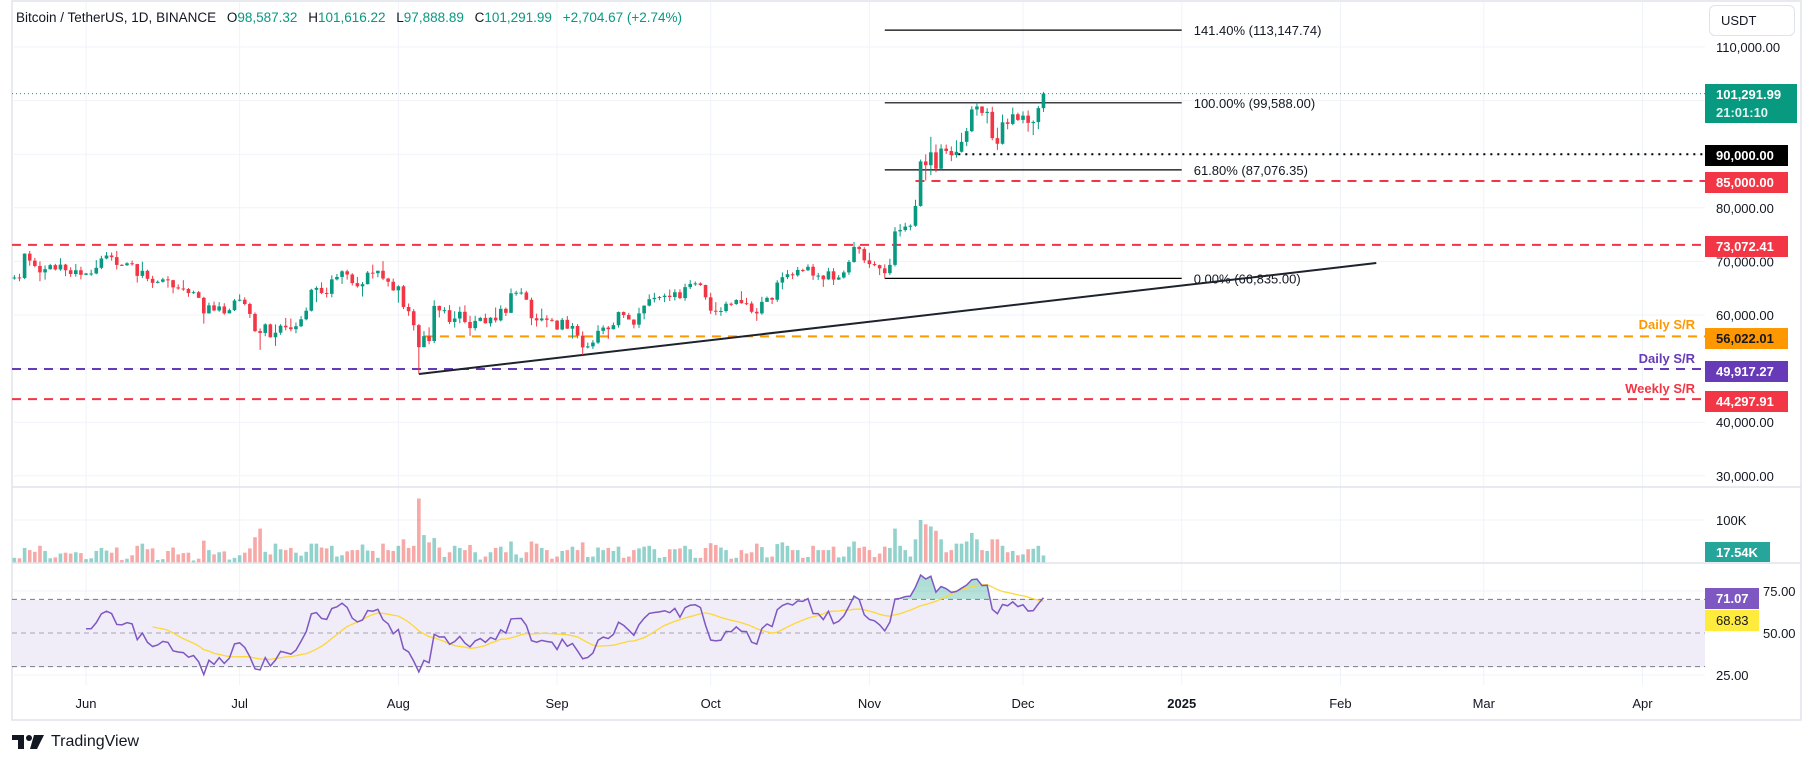 The height and width of the screenshot is (764, 1814). Describe the element at coordinates (1742, 112) in the screenshot. I see `bar-countdown: 21:01:10` at that location.